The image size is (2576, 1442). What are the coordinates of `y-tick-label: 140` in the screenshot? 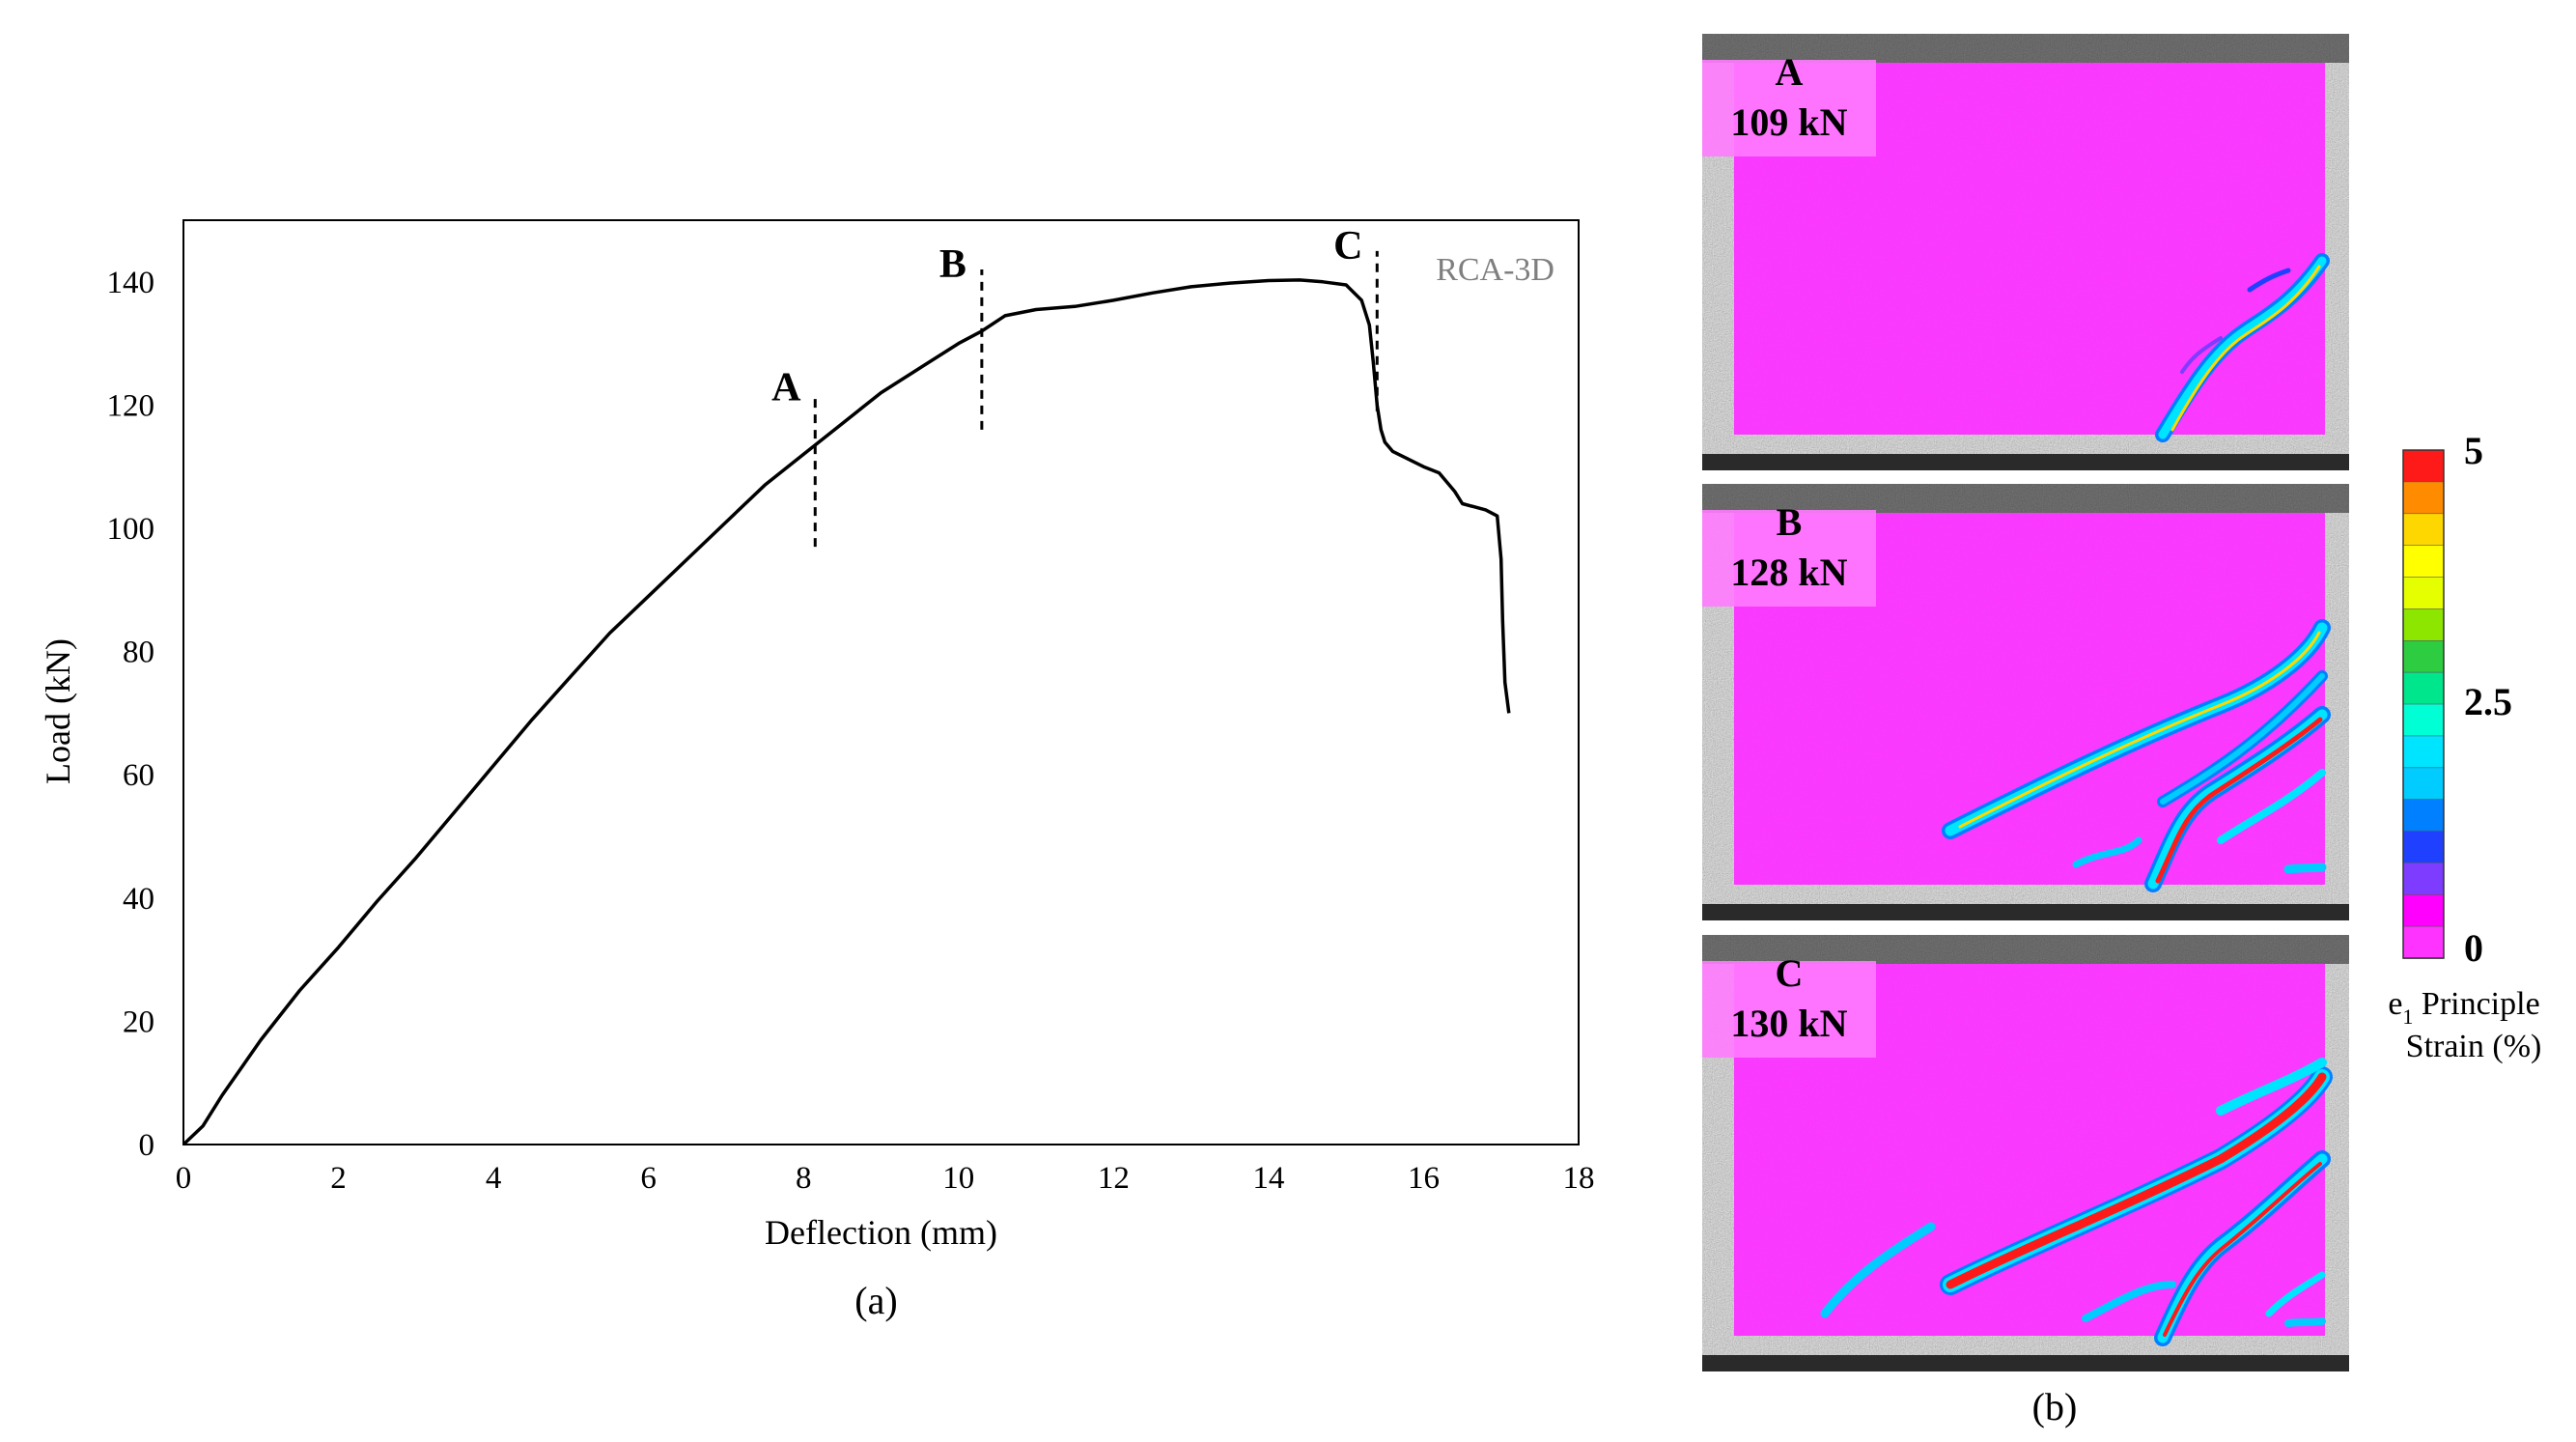 It's located at (131, 283).